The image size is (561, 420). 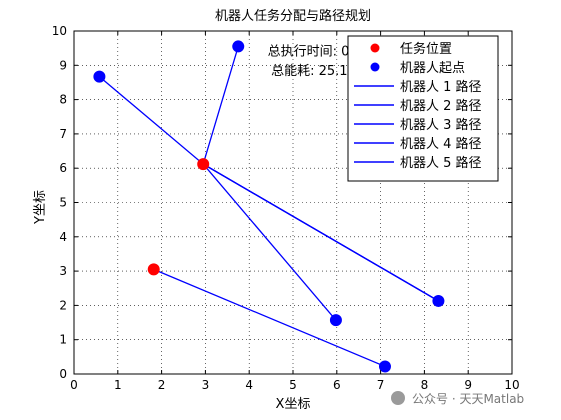 What do you see at coordinates (381, 385) in the screenshot?
I see `x-tick-label: 7` at bounding box center [381, 385].